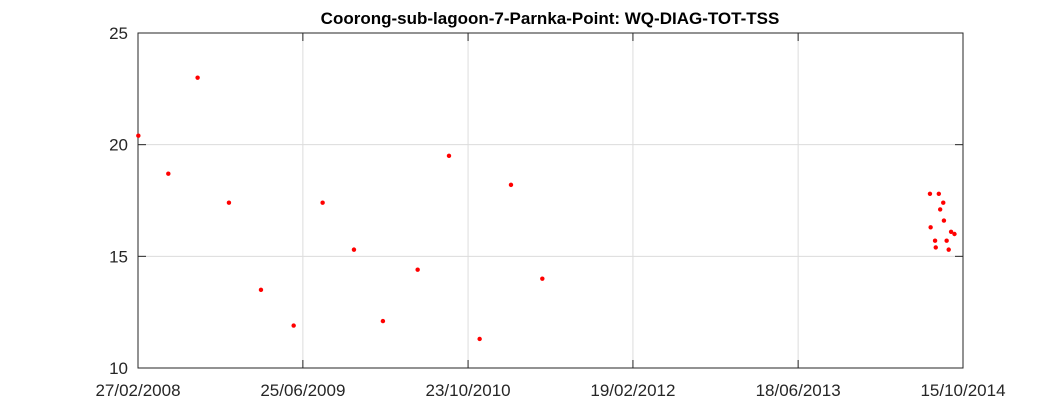  I want to click on x-tick-label: 15/10/2014, so click(962, 390).